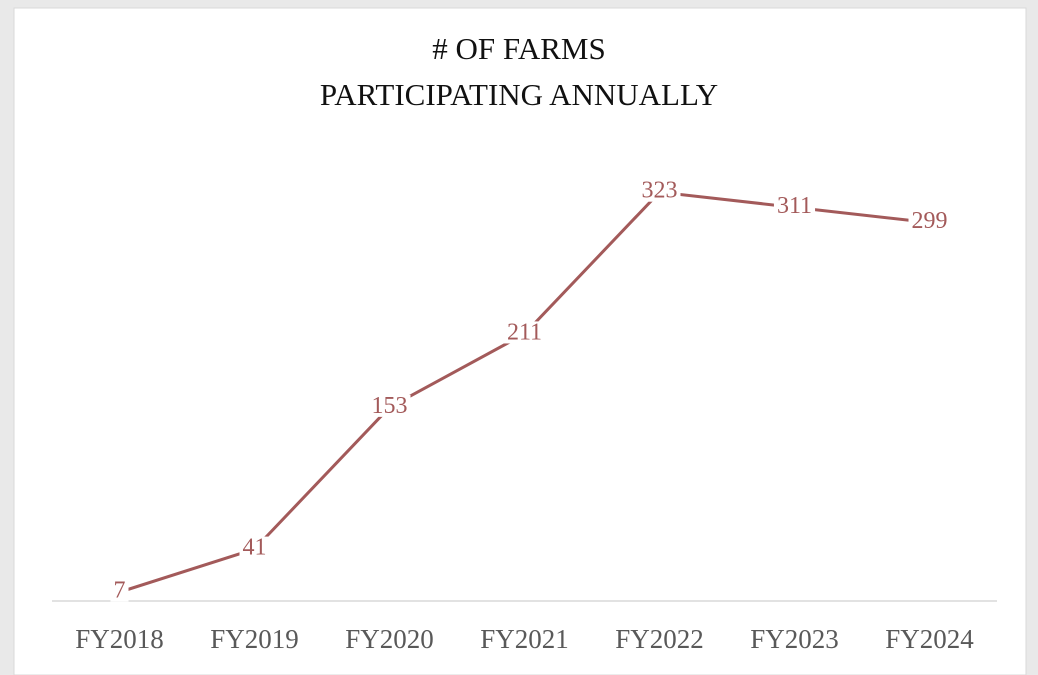  I want to click on data-label: 323, so click(660, 191).